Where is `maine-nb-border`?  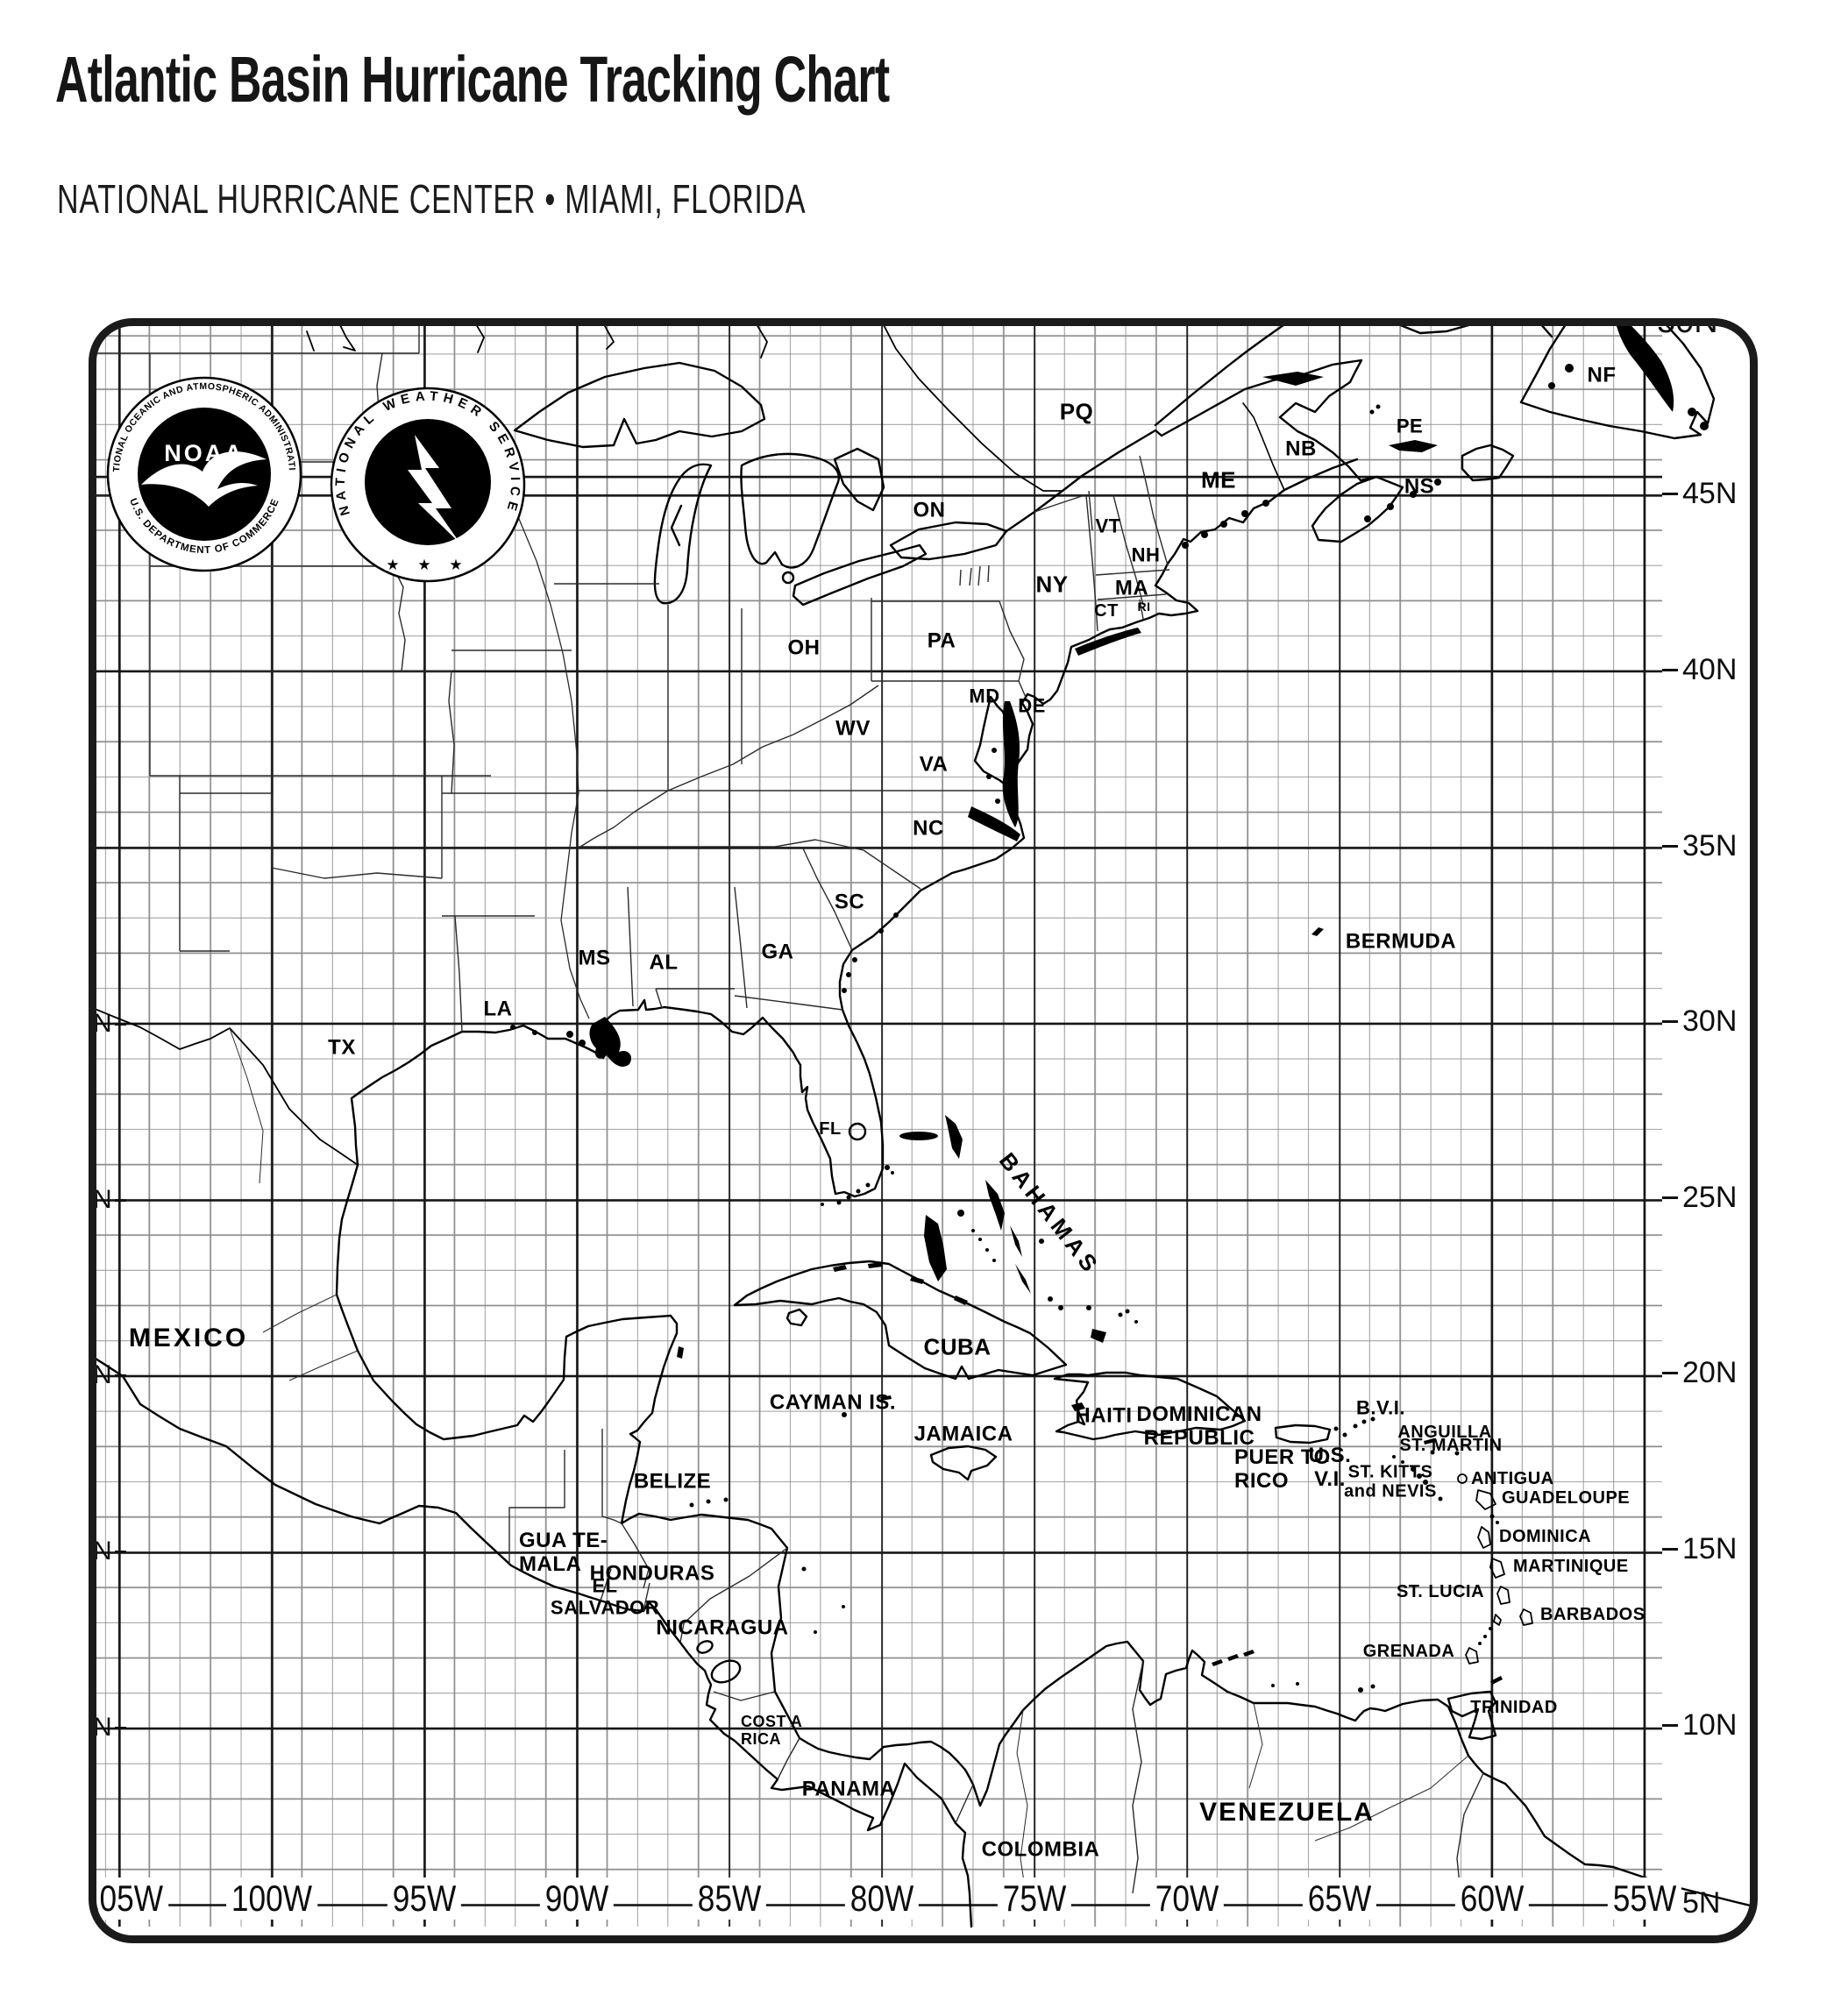 maine-nb-border is located at coordinates (1263, 446).